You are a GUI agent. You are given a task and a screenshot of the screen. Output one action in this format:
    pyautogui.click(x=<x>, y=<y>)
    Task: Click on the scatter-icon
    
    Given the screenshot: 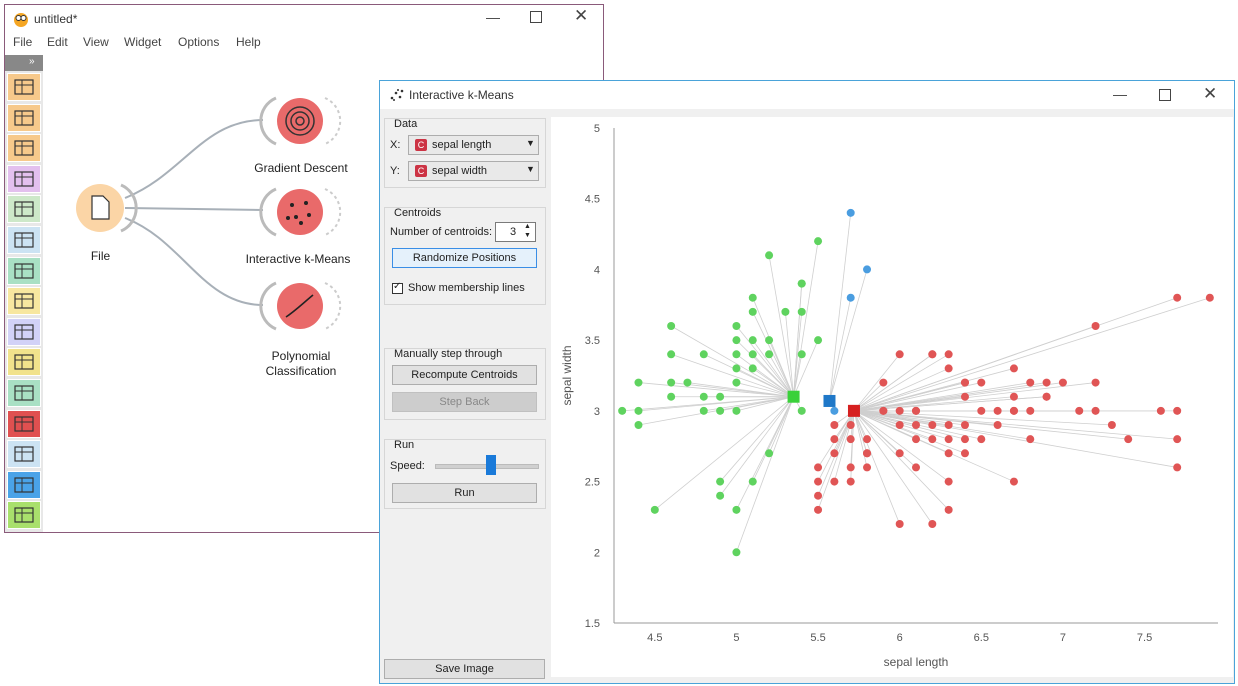 What is the action you would take?
    pyautogui.click(x=24, y=117)
    